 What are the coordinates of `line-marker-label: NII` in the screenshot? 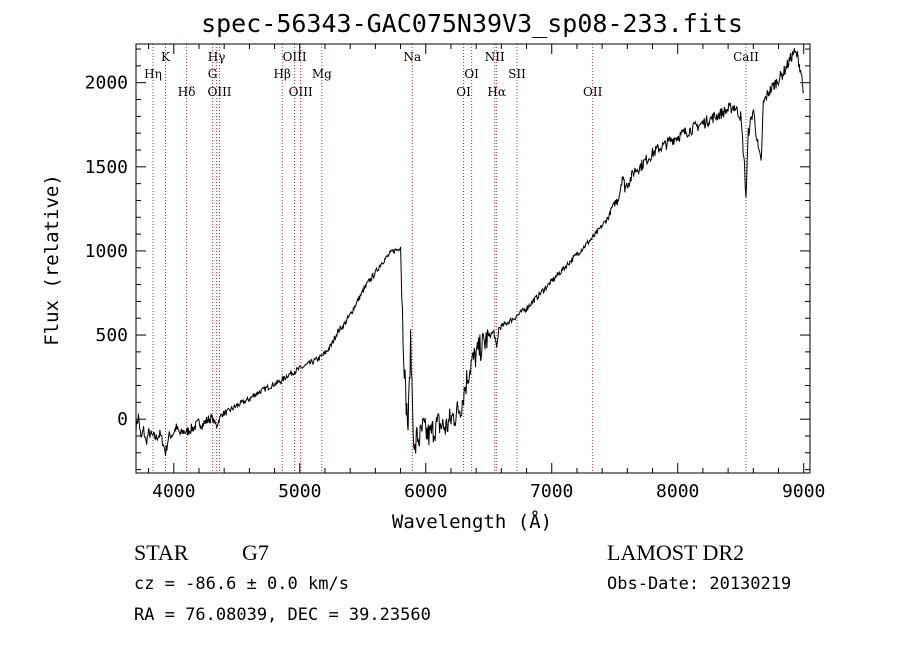 It's located at (495, 57).